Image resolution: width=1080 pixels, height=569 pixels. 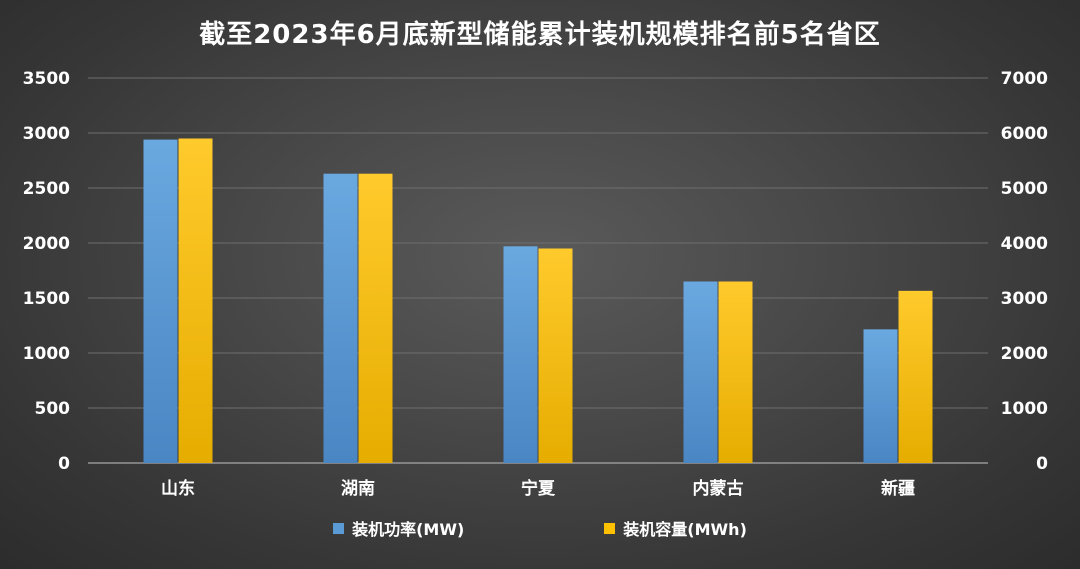 What do you see at coordinates (46, 189) in the screenshot?
I see `left-y-tick-label: 2500` at bounding box center [46, 189].